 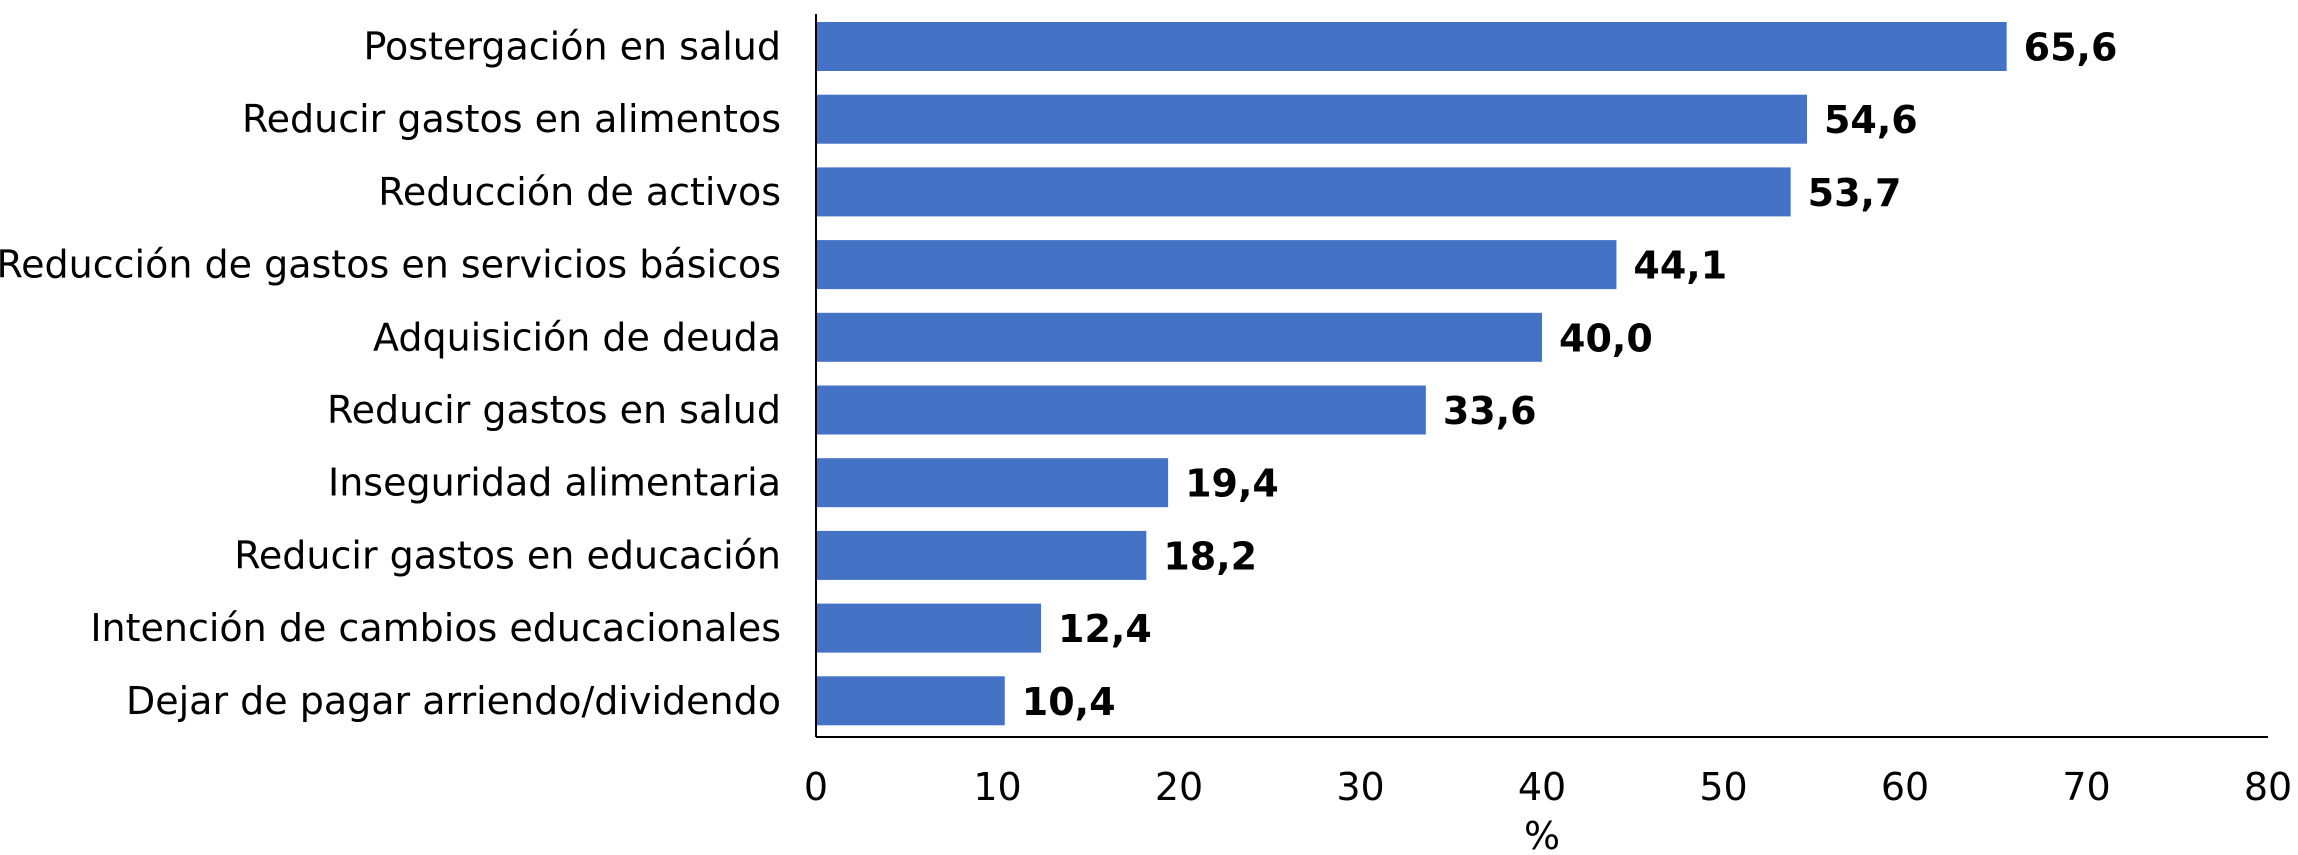 What do you see at coordinates (1542, 834) in the screenshot?
I see `x-axis-title: %` at bounding box center [1542, 834].